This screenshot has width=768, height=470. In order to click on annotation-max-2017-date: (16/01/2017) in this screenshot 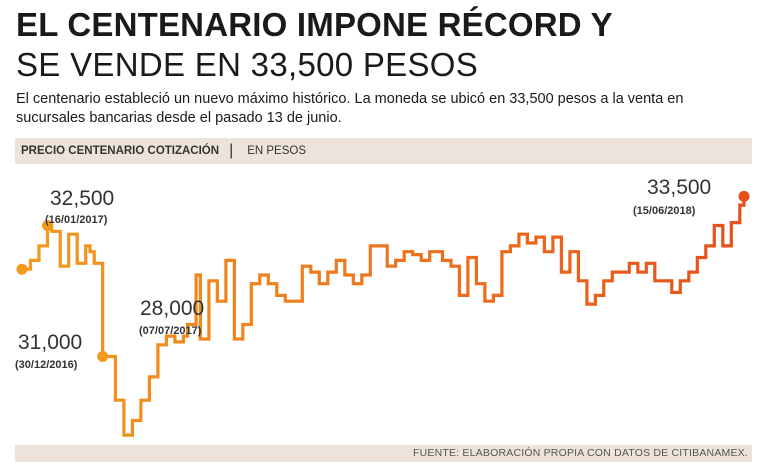, I will do `click(76, 220)`.